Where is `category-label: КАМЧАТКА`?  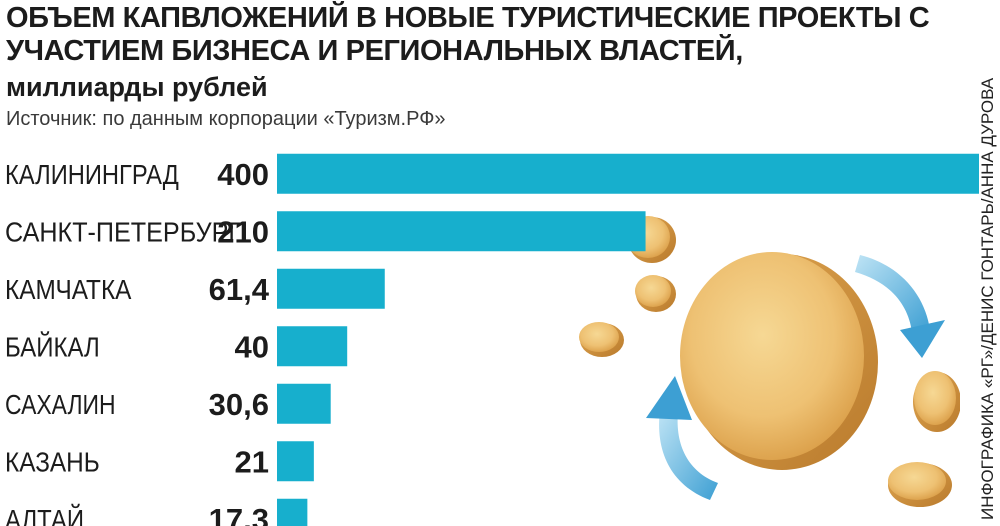 category-label: КАМЧАТКА is located at coordinates (68, 289).